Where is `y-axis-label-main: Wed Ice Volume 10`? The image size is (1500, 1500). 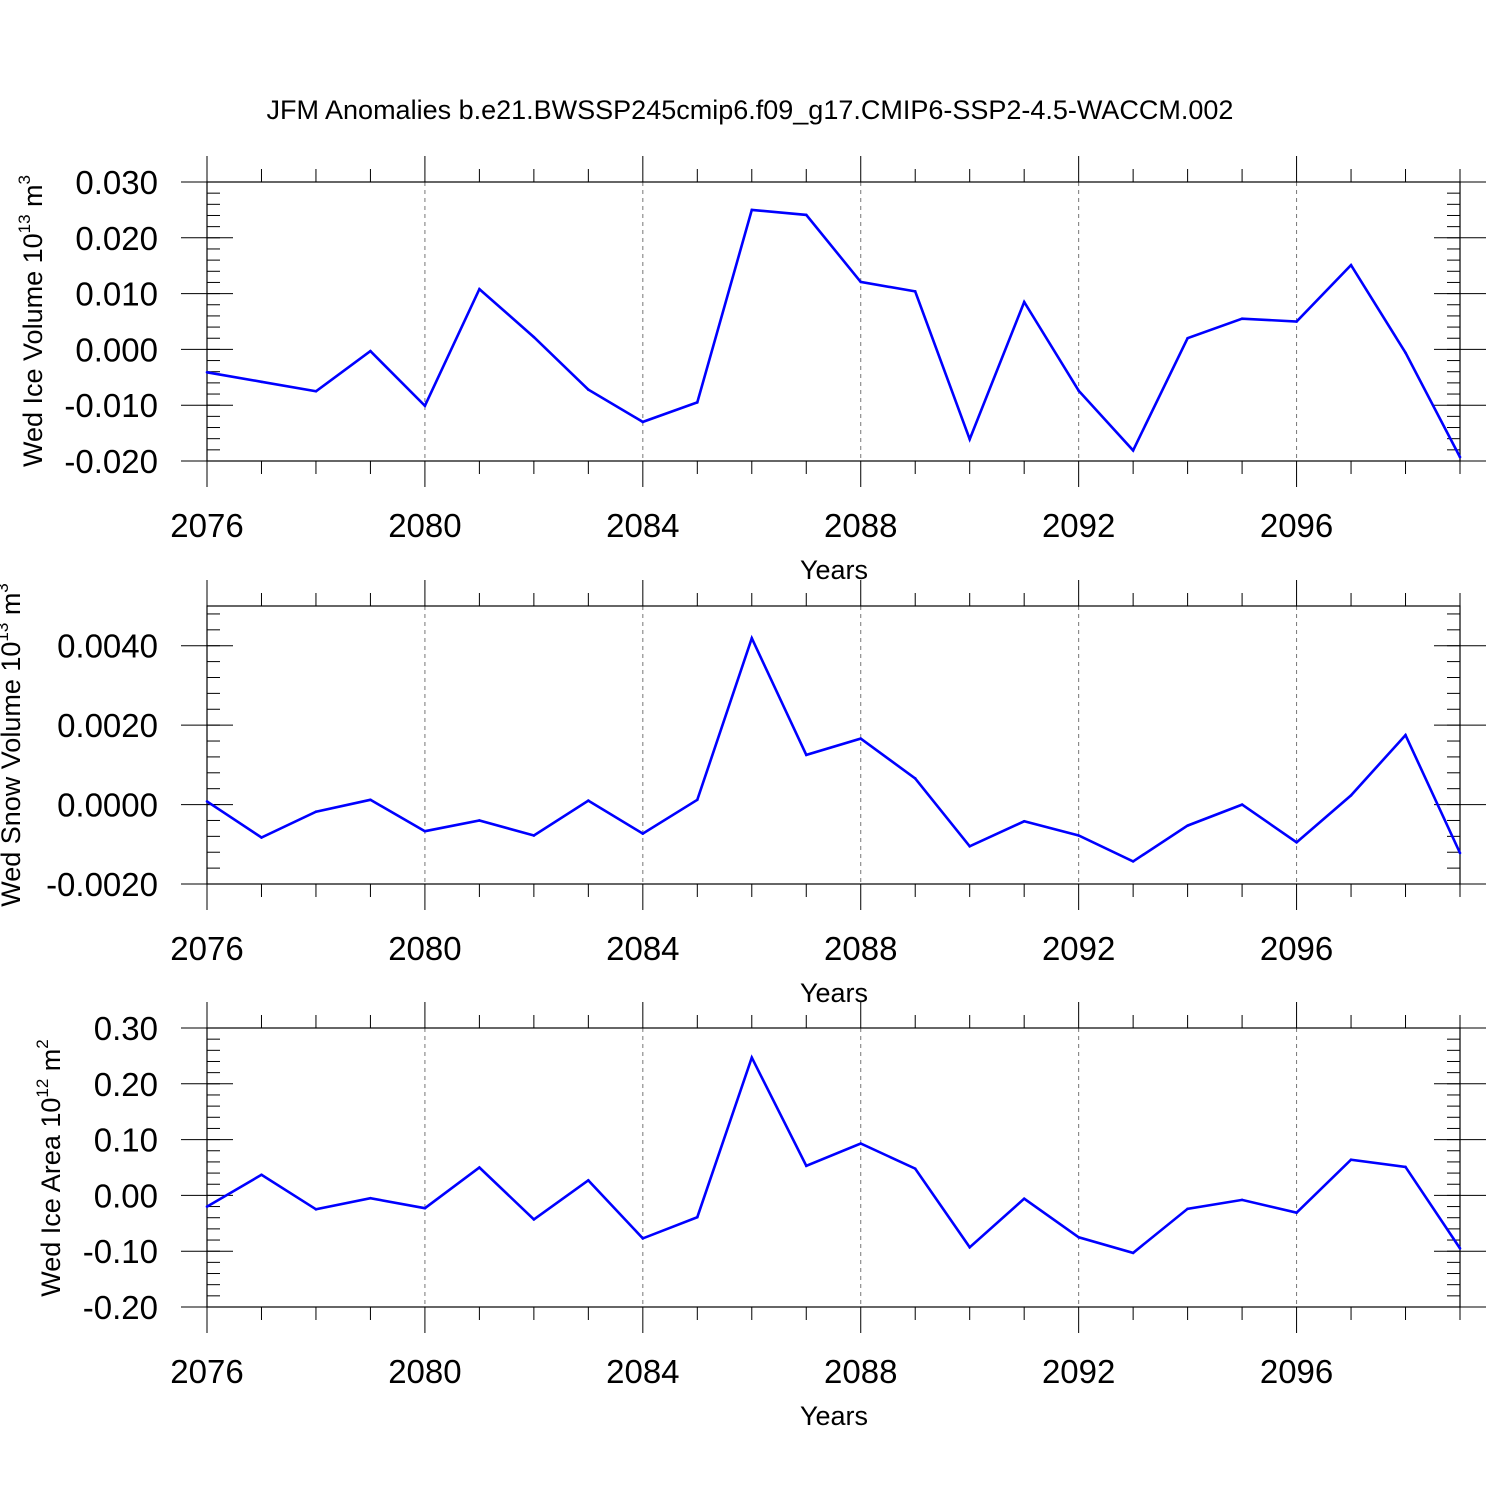 y-axis-label-main: Wed Ice Volume 10 is located at coordinates (33, 350).